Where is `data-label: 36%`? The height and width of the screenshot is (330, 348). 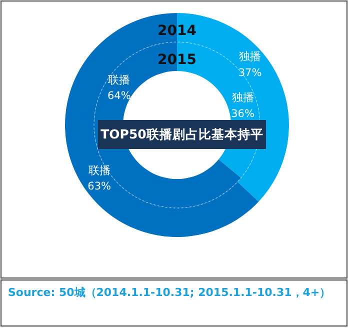
data-label: 36% is located at coordinates (242, 114).